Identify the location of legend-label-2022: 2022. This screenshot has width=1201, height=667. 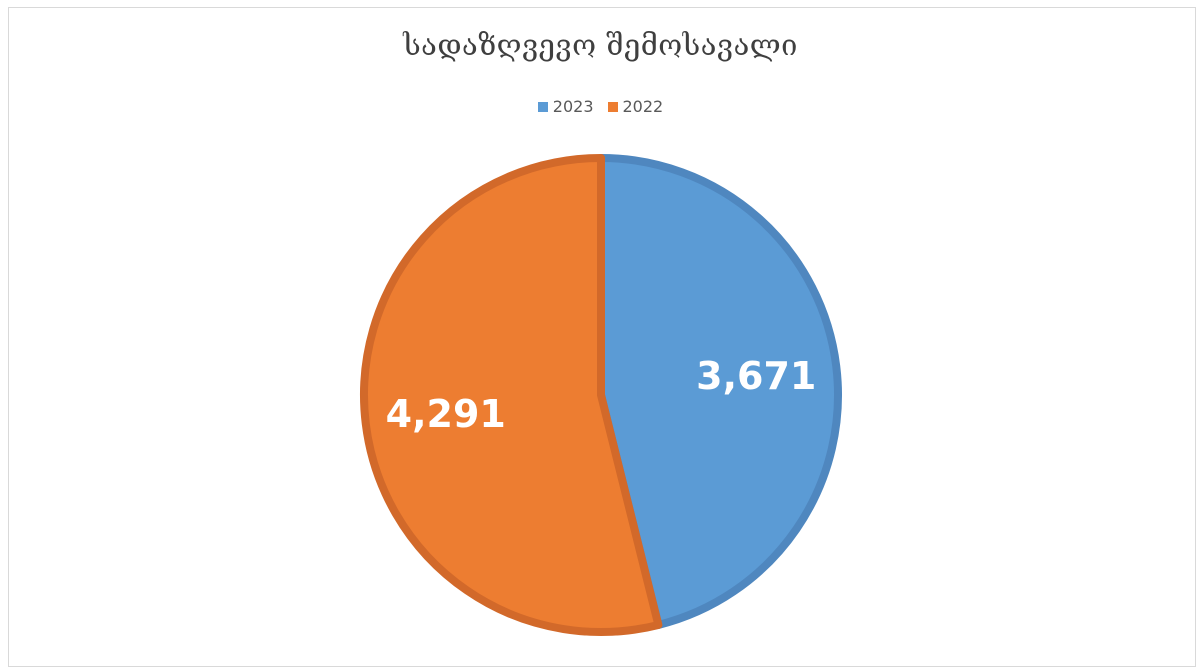
(643, 106).